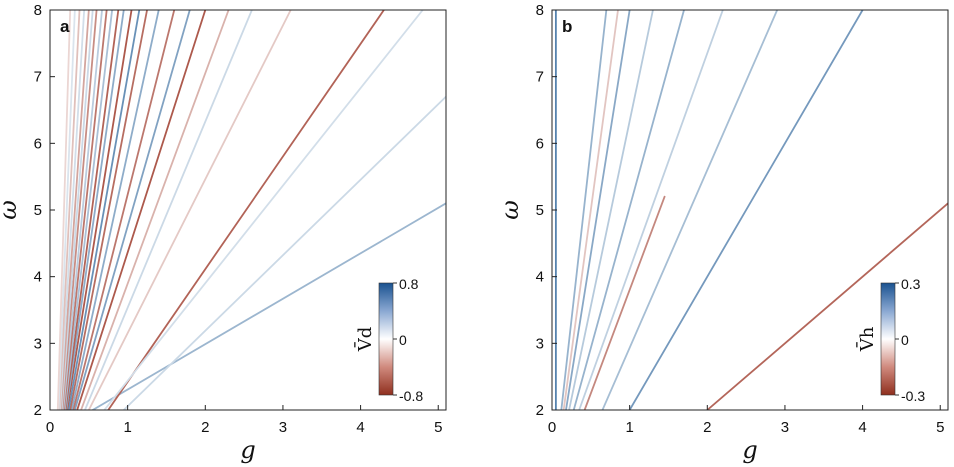  Describe the element at coordinates (38, 343) in the screenshot. I see `y-tick-label-a-1: 3` at that location.